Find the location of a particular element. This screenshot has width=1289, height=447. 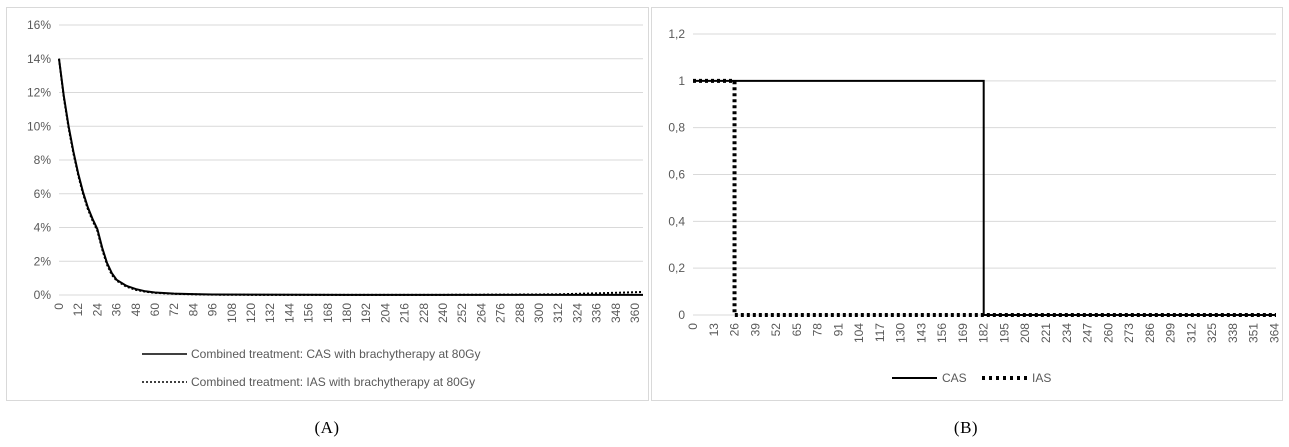

y-tick-label: 6% is located at coordinates (43, 194).